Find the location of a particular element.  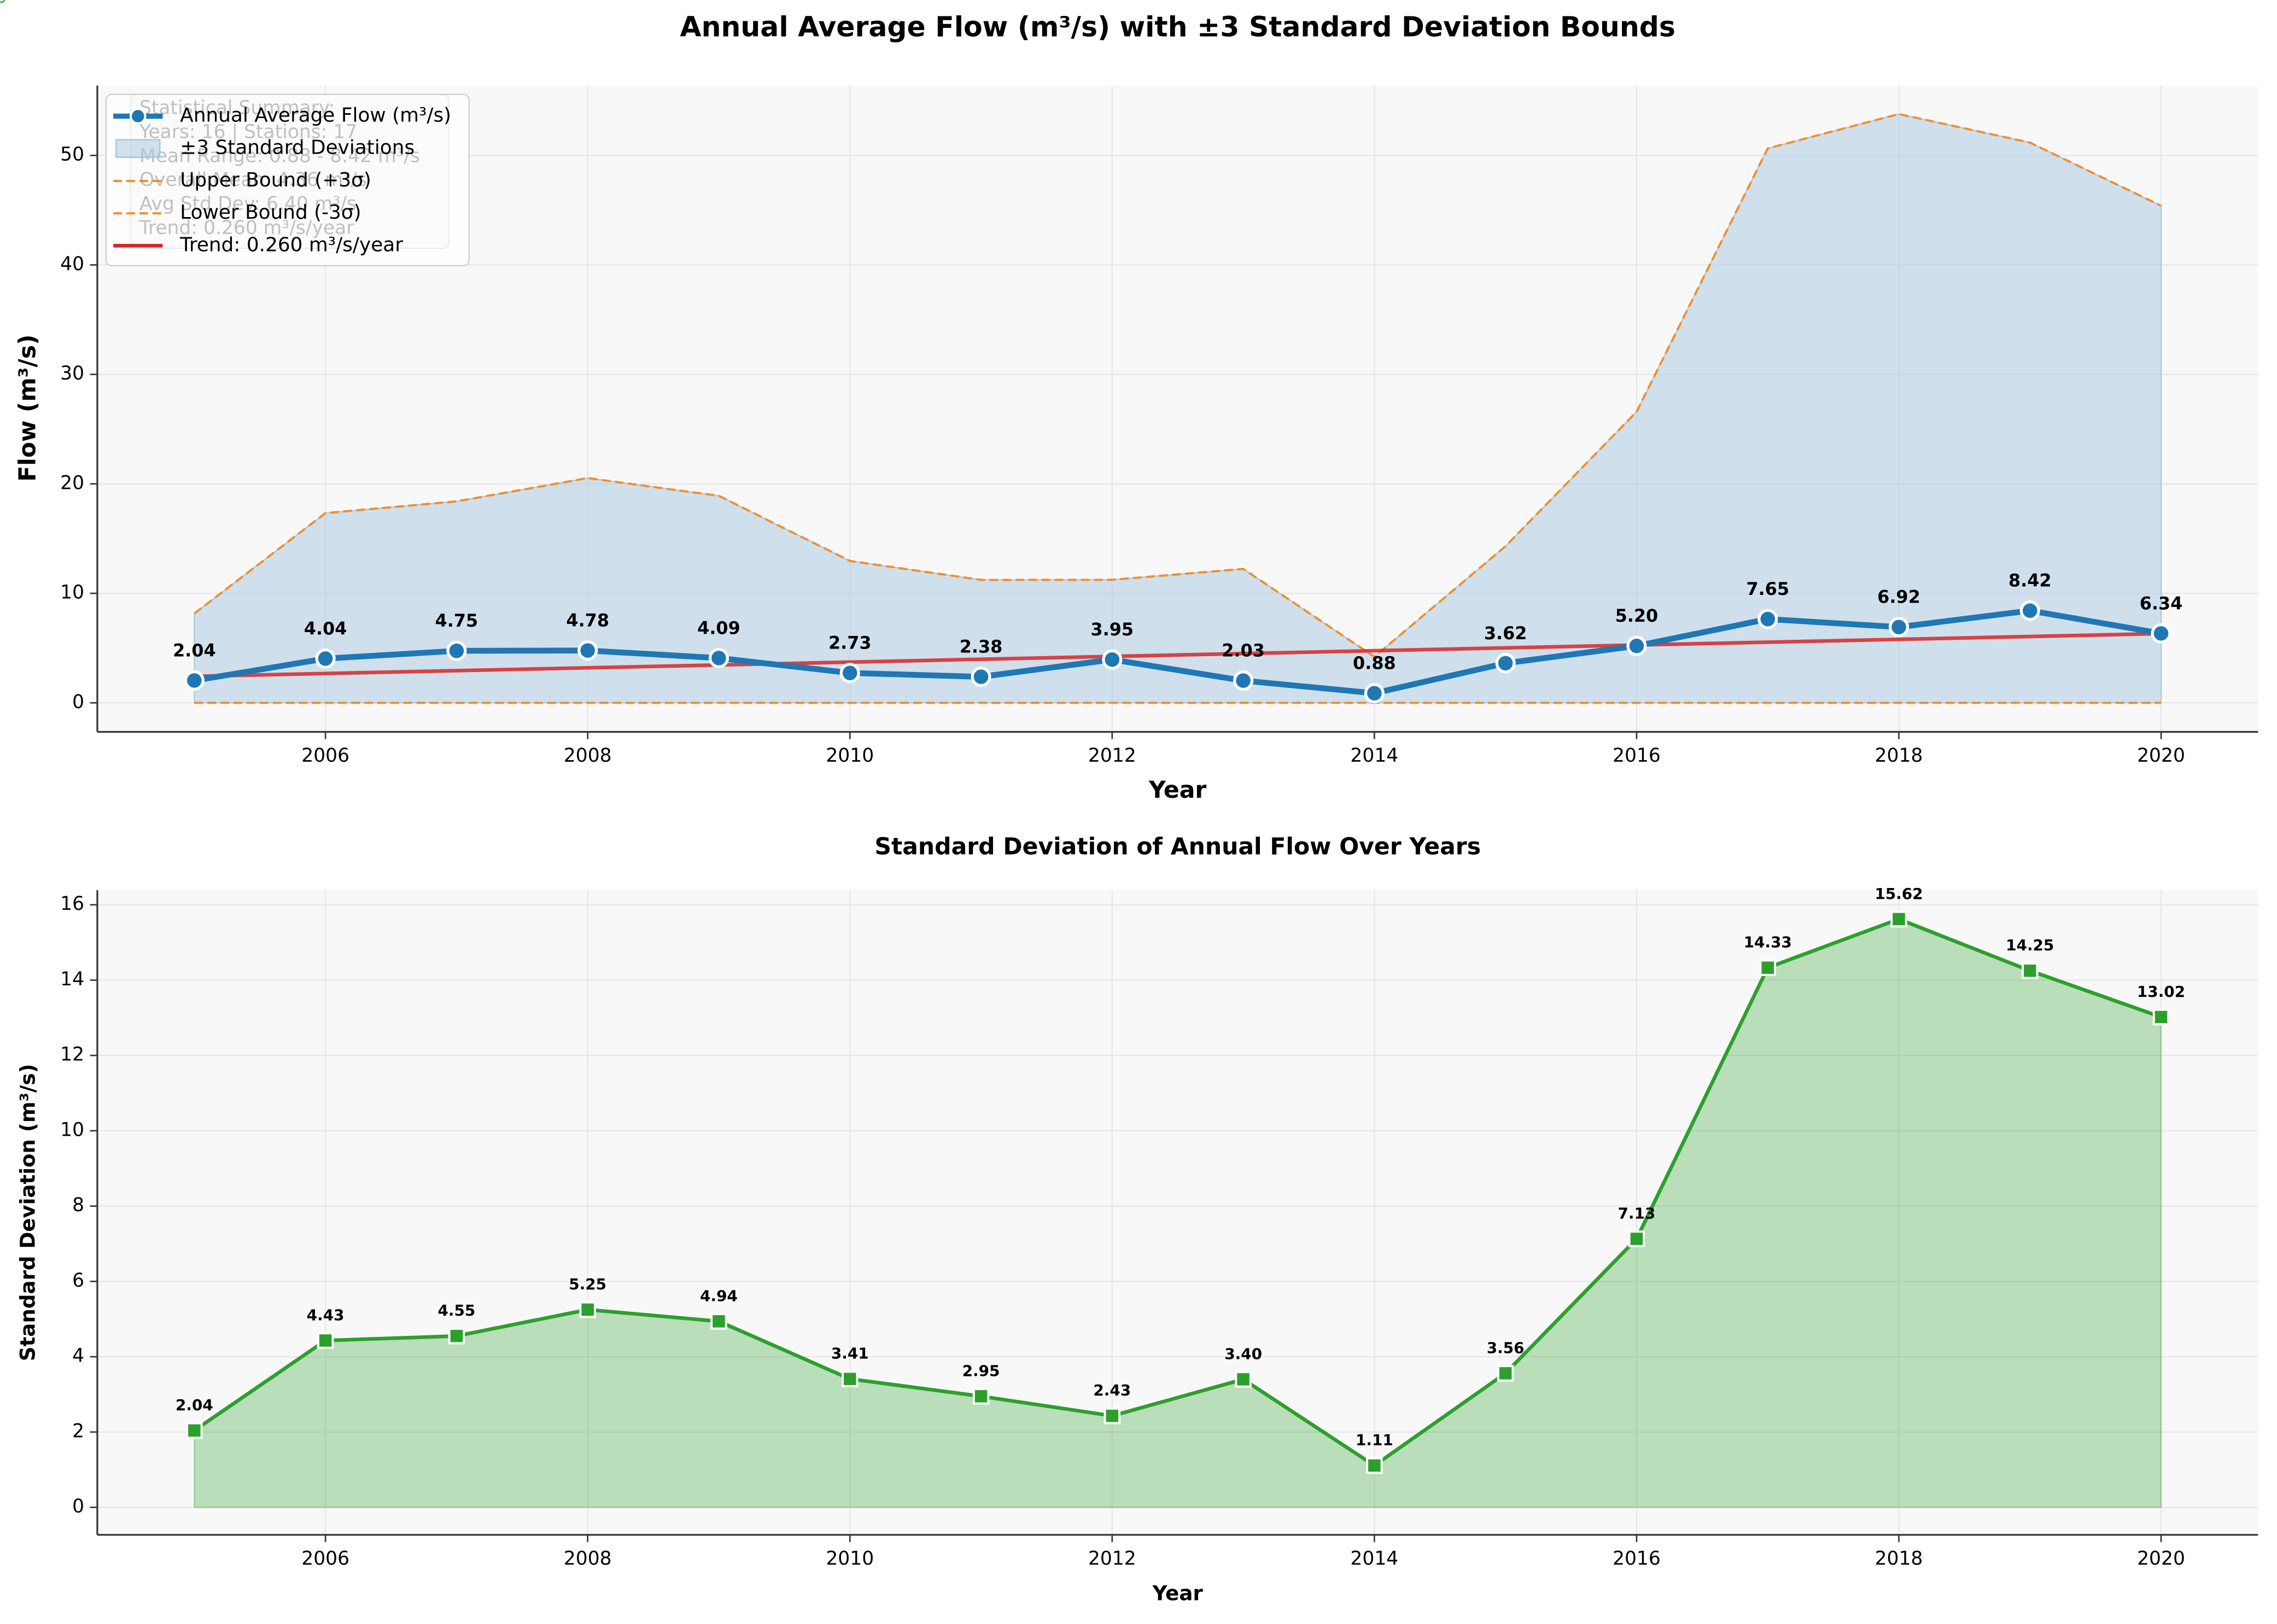

data-label: 2.43 is located at coordinates (1112, 1390).